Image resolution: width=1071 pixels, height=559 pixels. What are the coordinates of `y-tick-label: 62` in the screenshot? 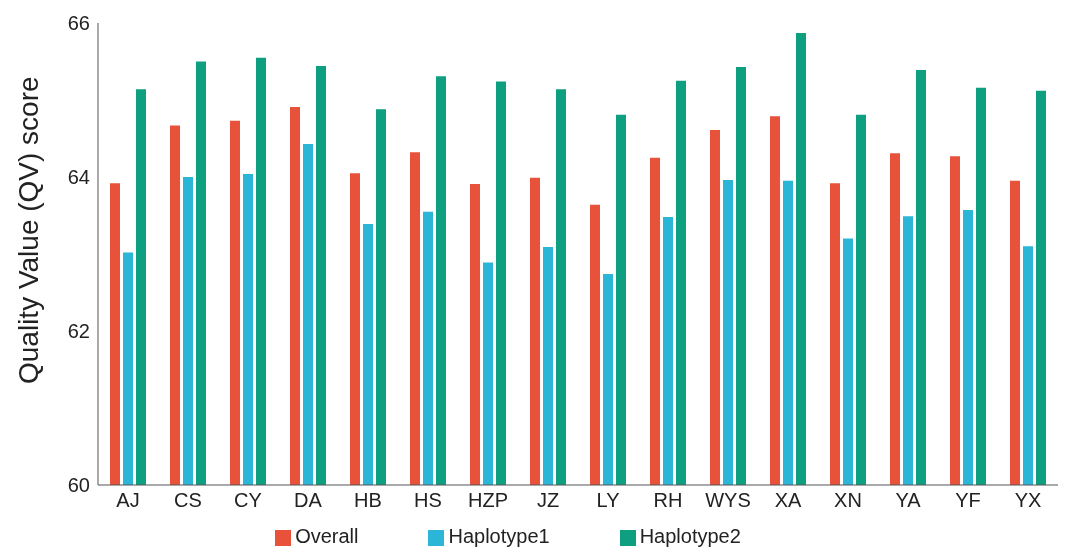 It's located at (78, 331).